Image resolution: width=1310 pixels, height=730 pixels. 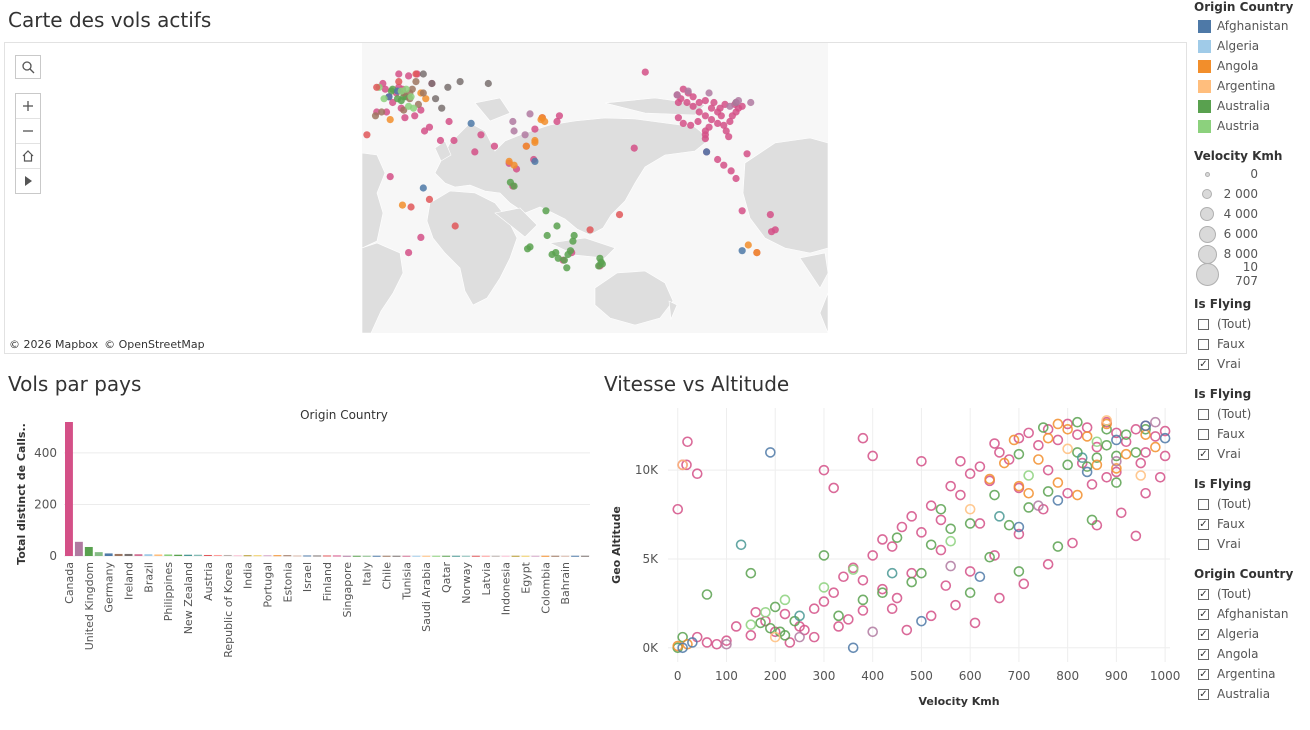 I want to click on origin-legend-item: Argentina, so click(x=1251, y=86).